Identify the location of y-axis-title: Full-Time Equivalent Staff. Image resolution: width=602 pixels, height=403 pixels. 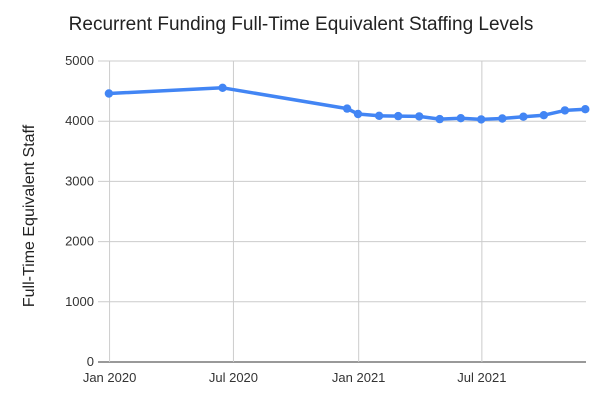
(29, 215).